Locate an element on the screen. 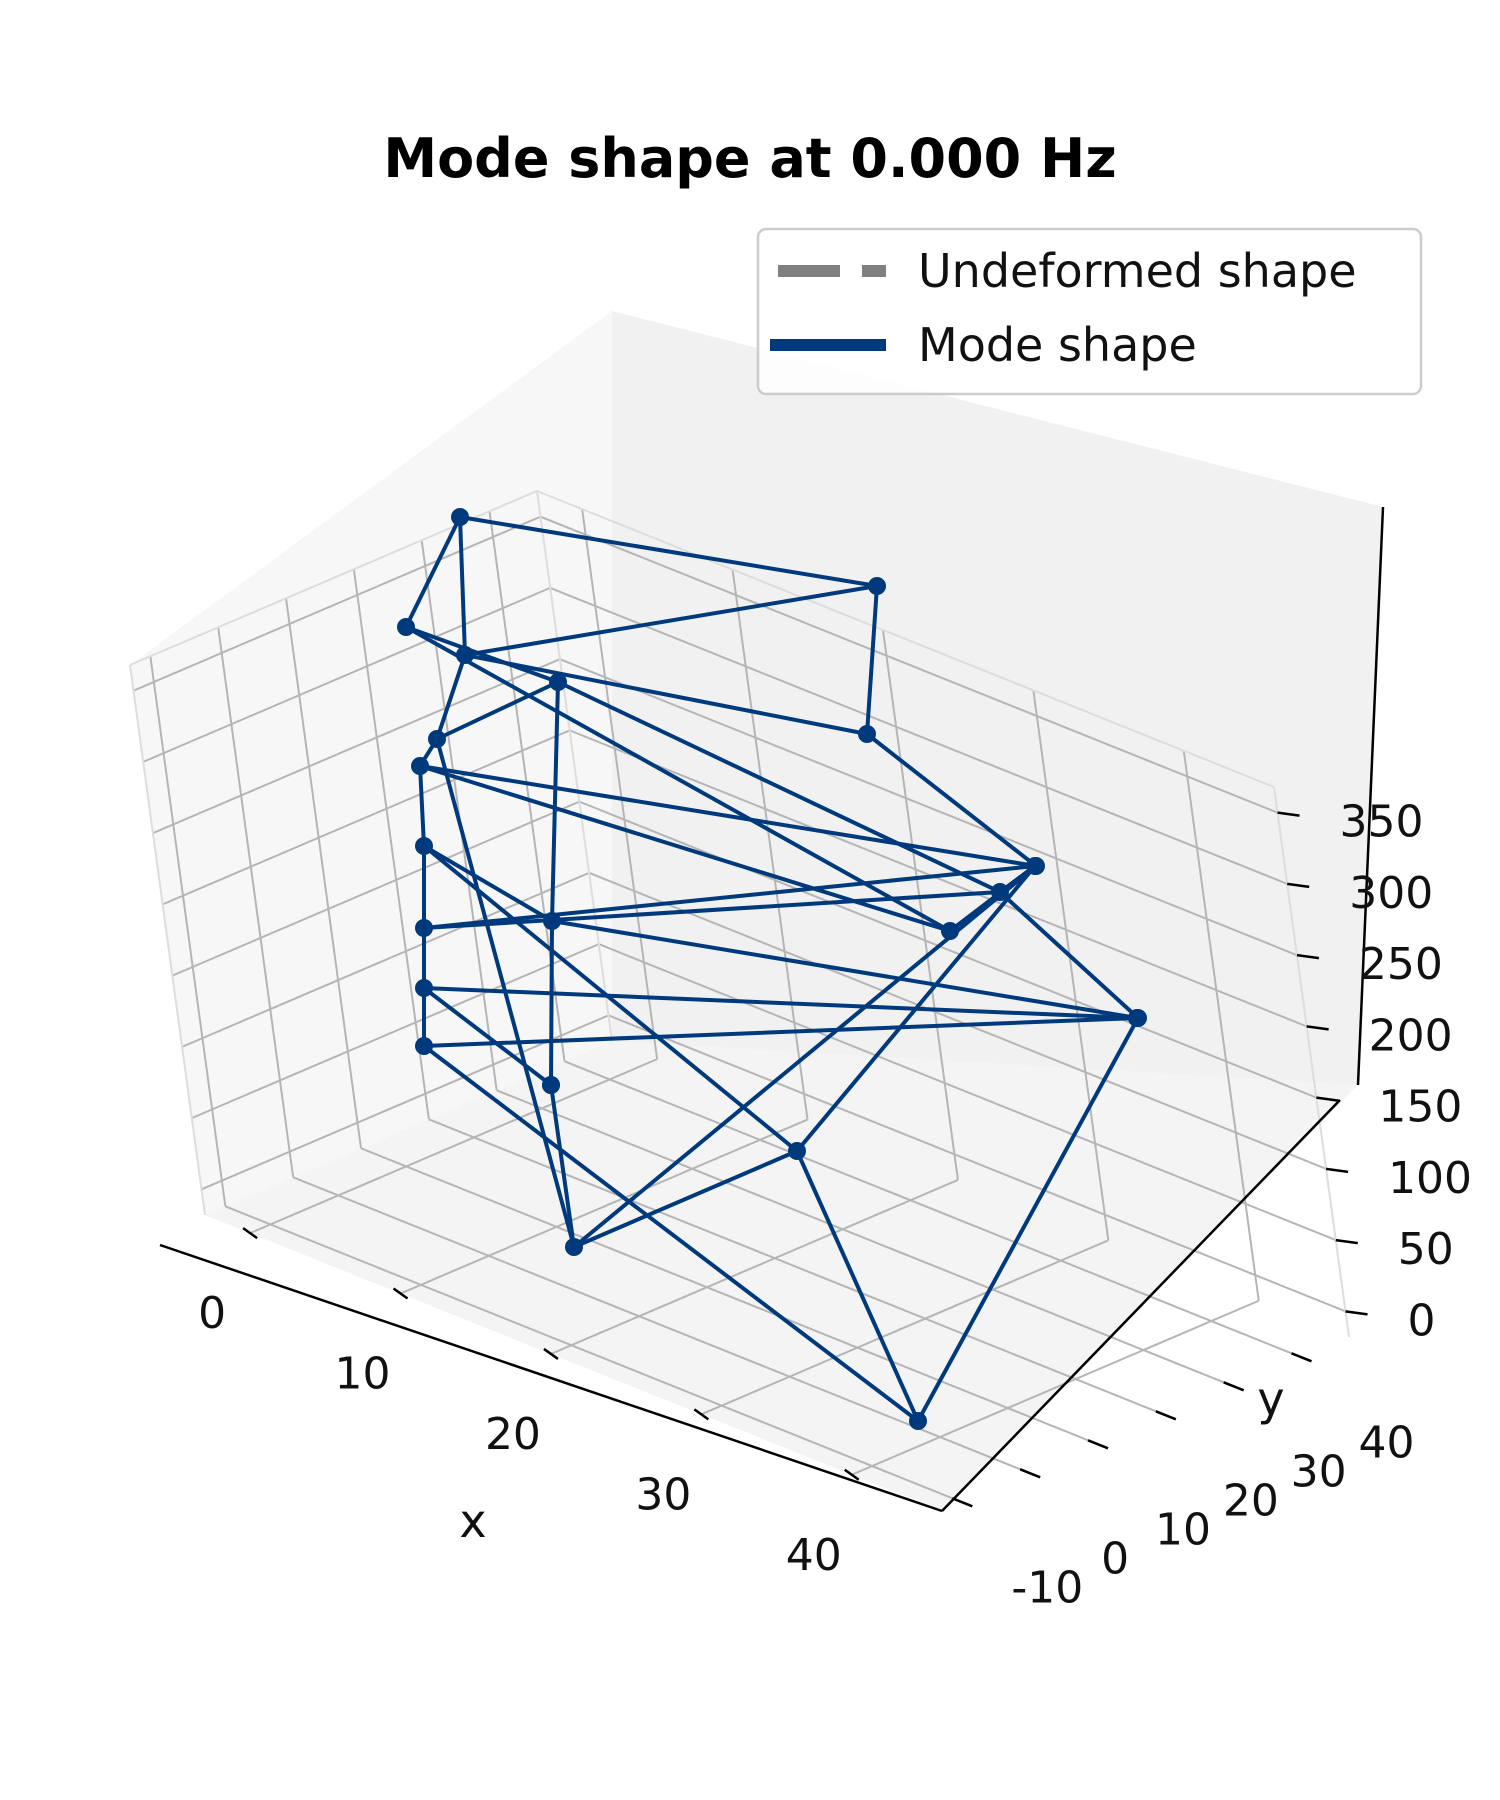 Image resolution: width=1500 pixels, height=1800 pixels. y-tick-label: 20 is located at coordinates (1251, 1500).